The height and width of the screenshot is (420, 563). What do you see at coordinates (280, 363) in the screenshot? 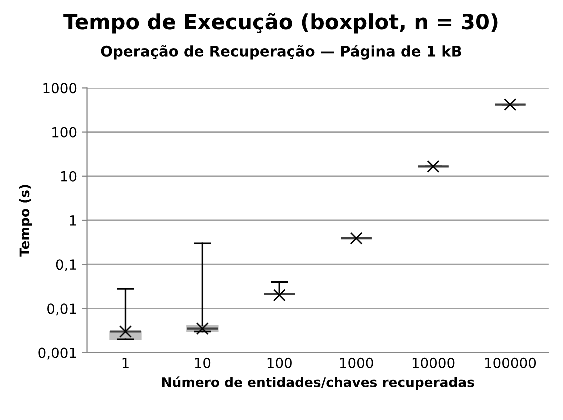
I see `x-tick-label: 100` at bounding box center [280, 363].